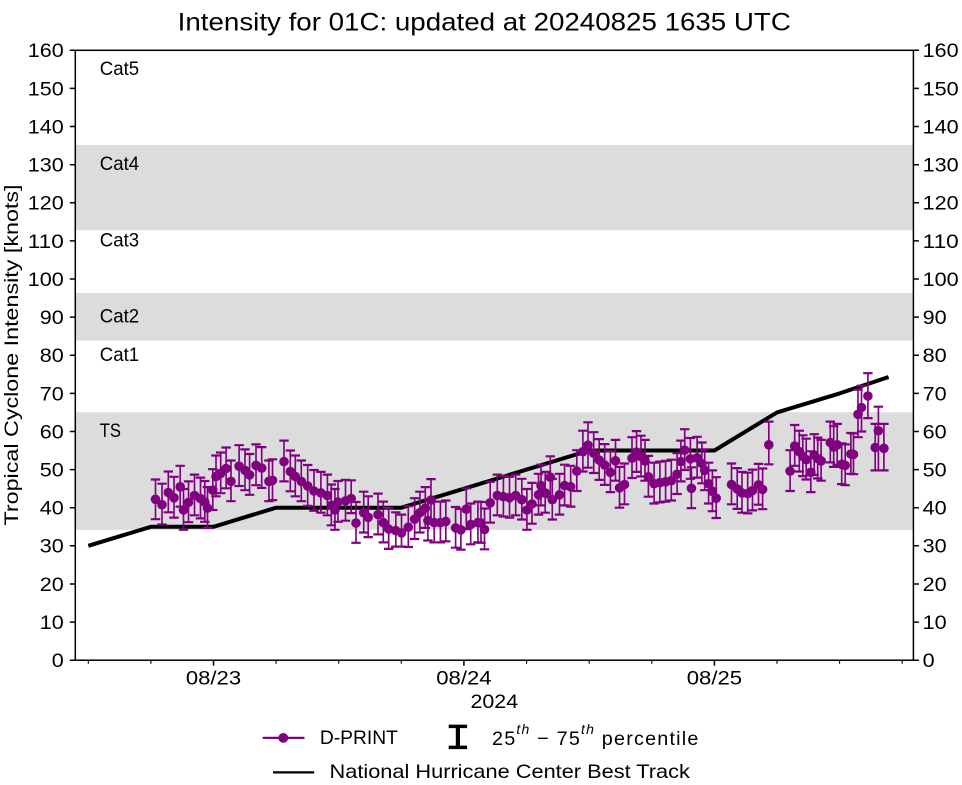  I want to click on svg-text: 08/25, so click(714, 678).